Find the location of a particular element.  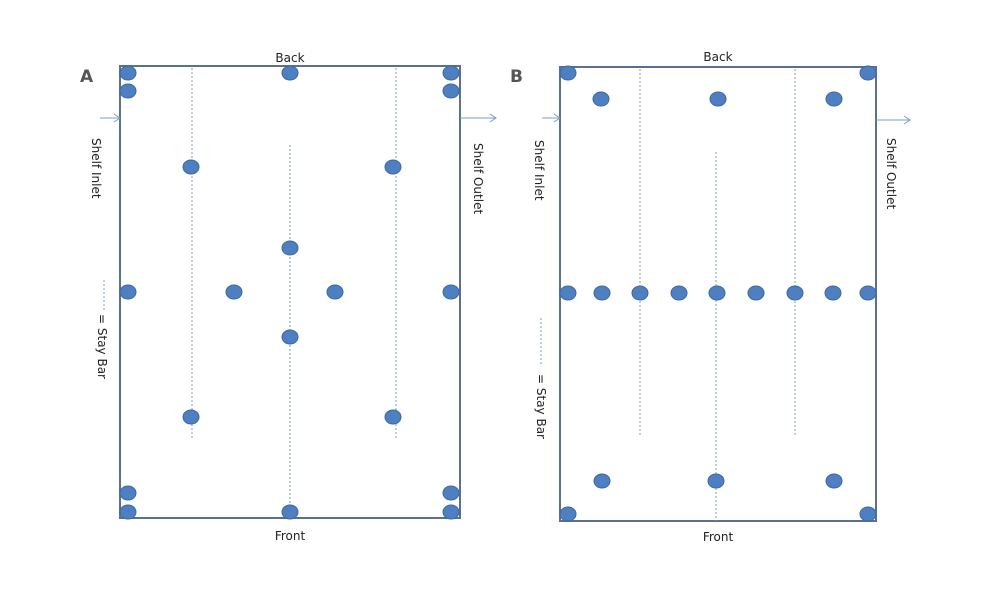

panel-a-legend-label: = Stay Bar is located at coordinates (102, 346).